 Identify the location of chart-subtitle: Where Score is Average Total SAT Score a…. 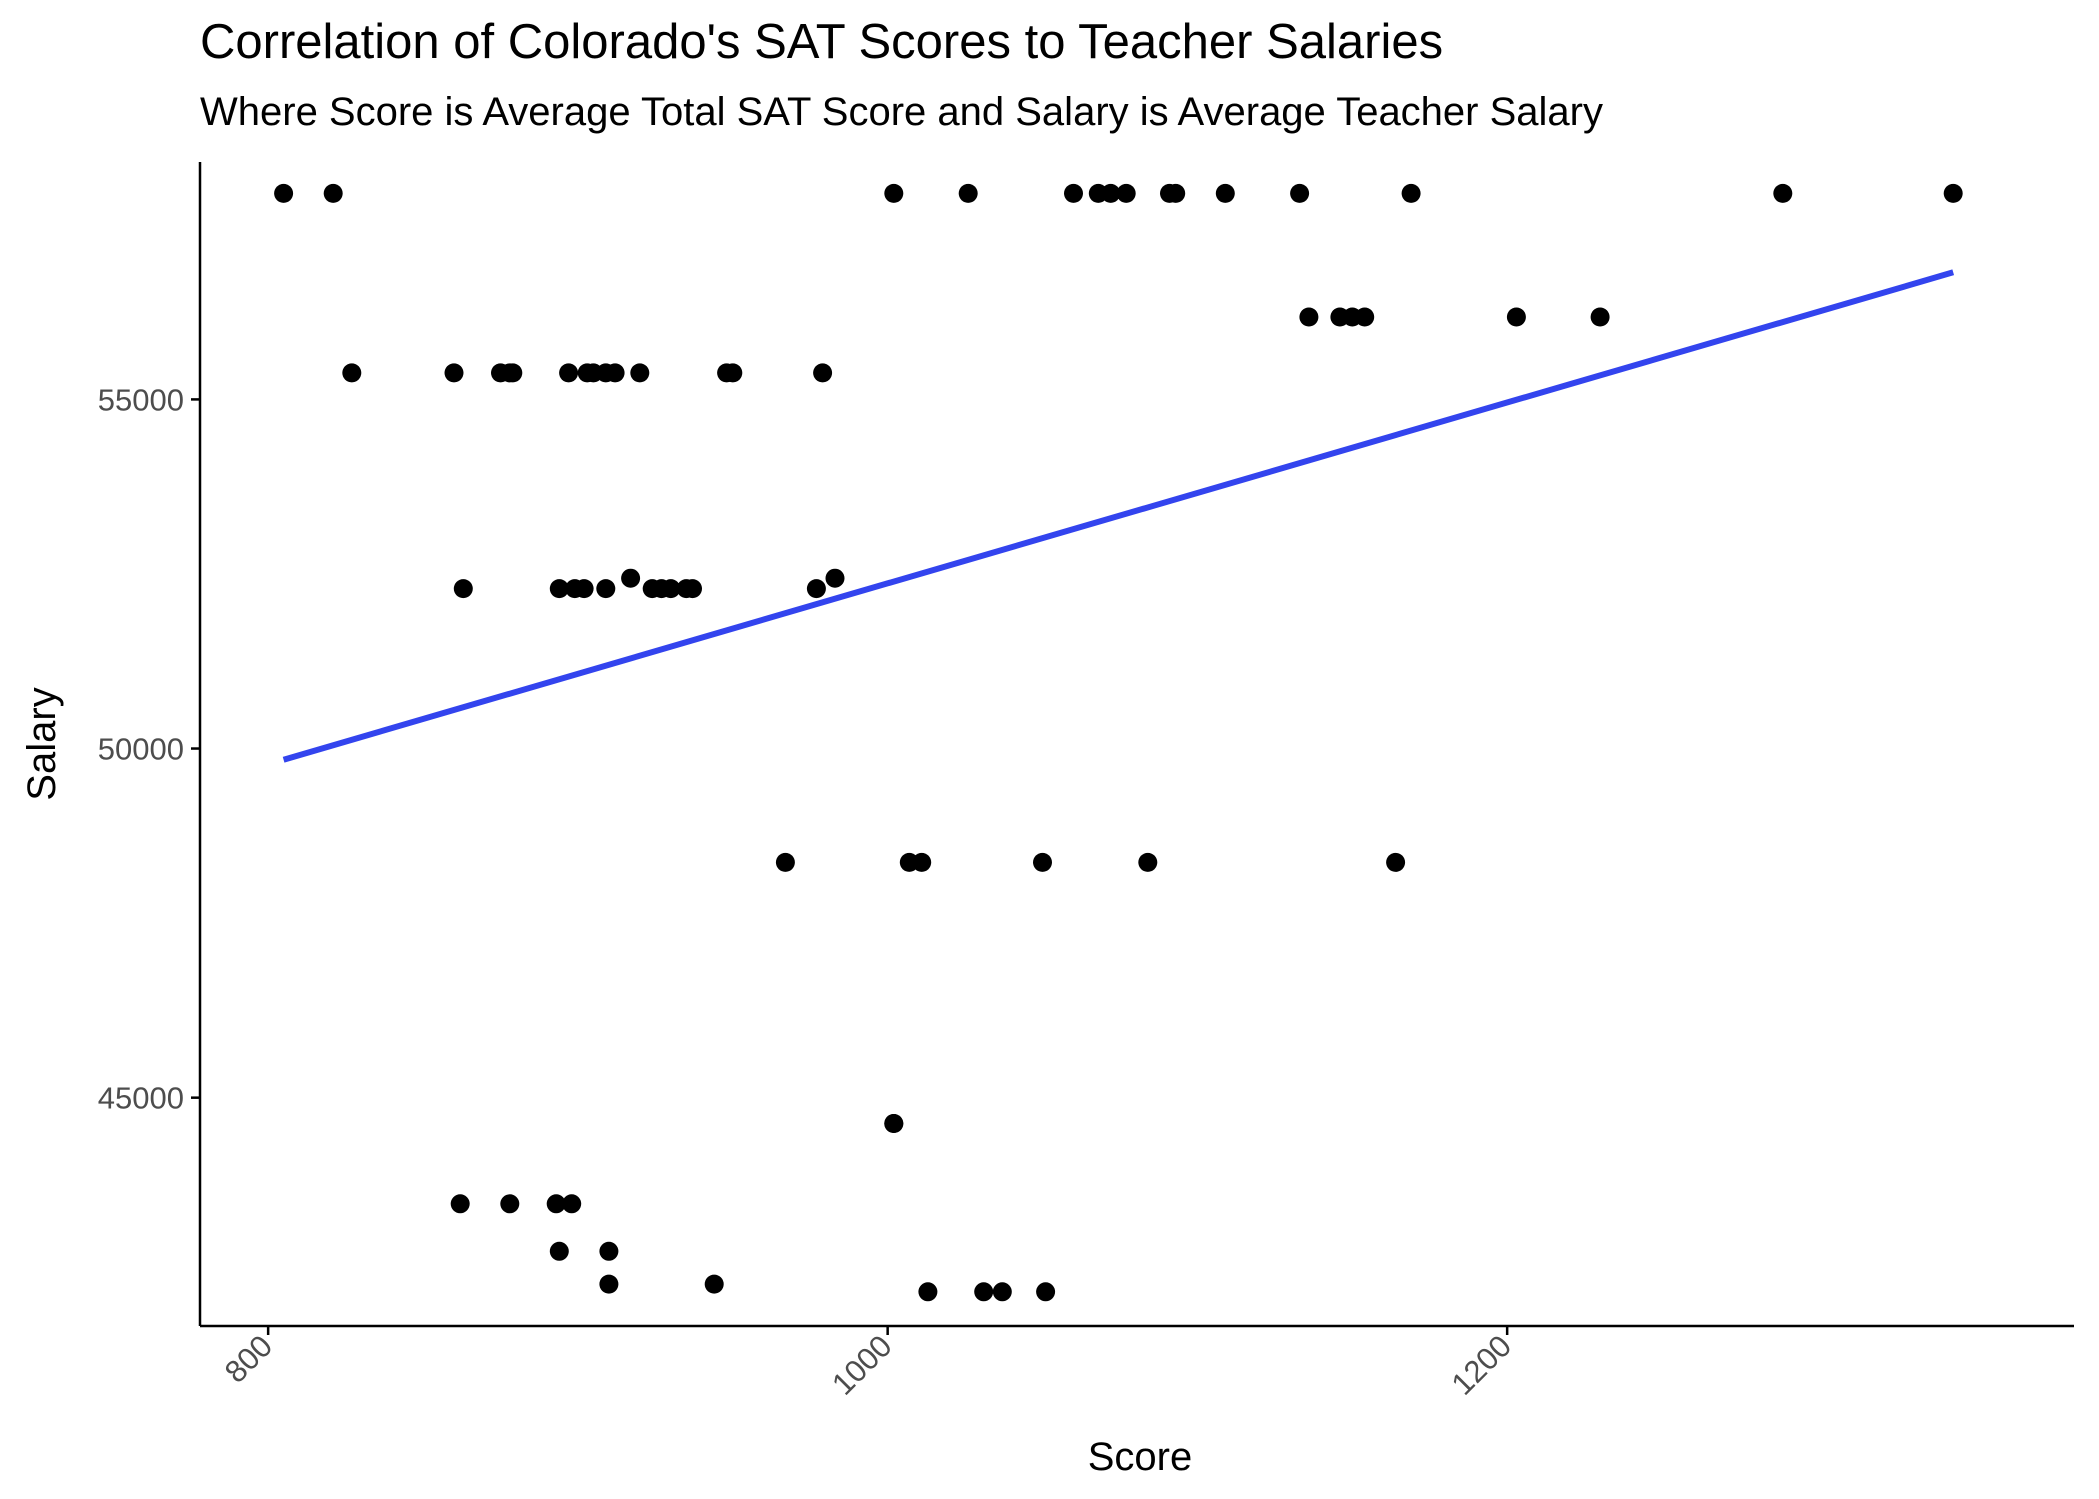
(901, 112).